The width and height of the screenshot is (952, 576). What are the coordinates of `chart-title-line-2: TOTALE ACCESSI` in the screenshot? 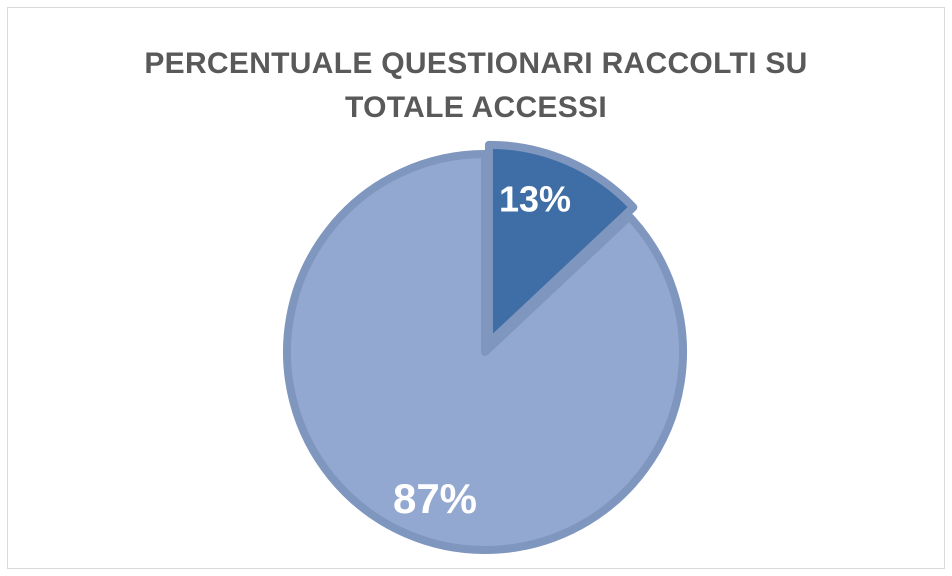 It's located at (476, 107).